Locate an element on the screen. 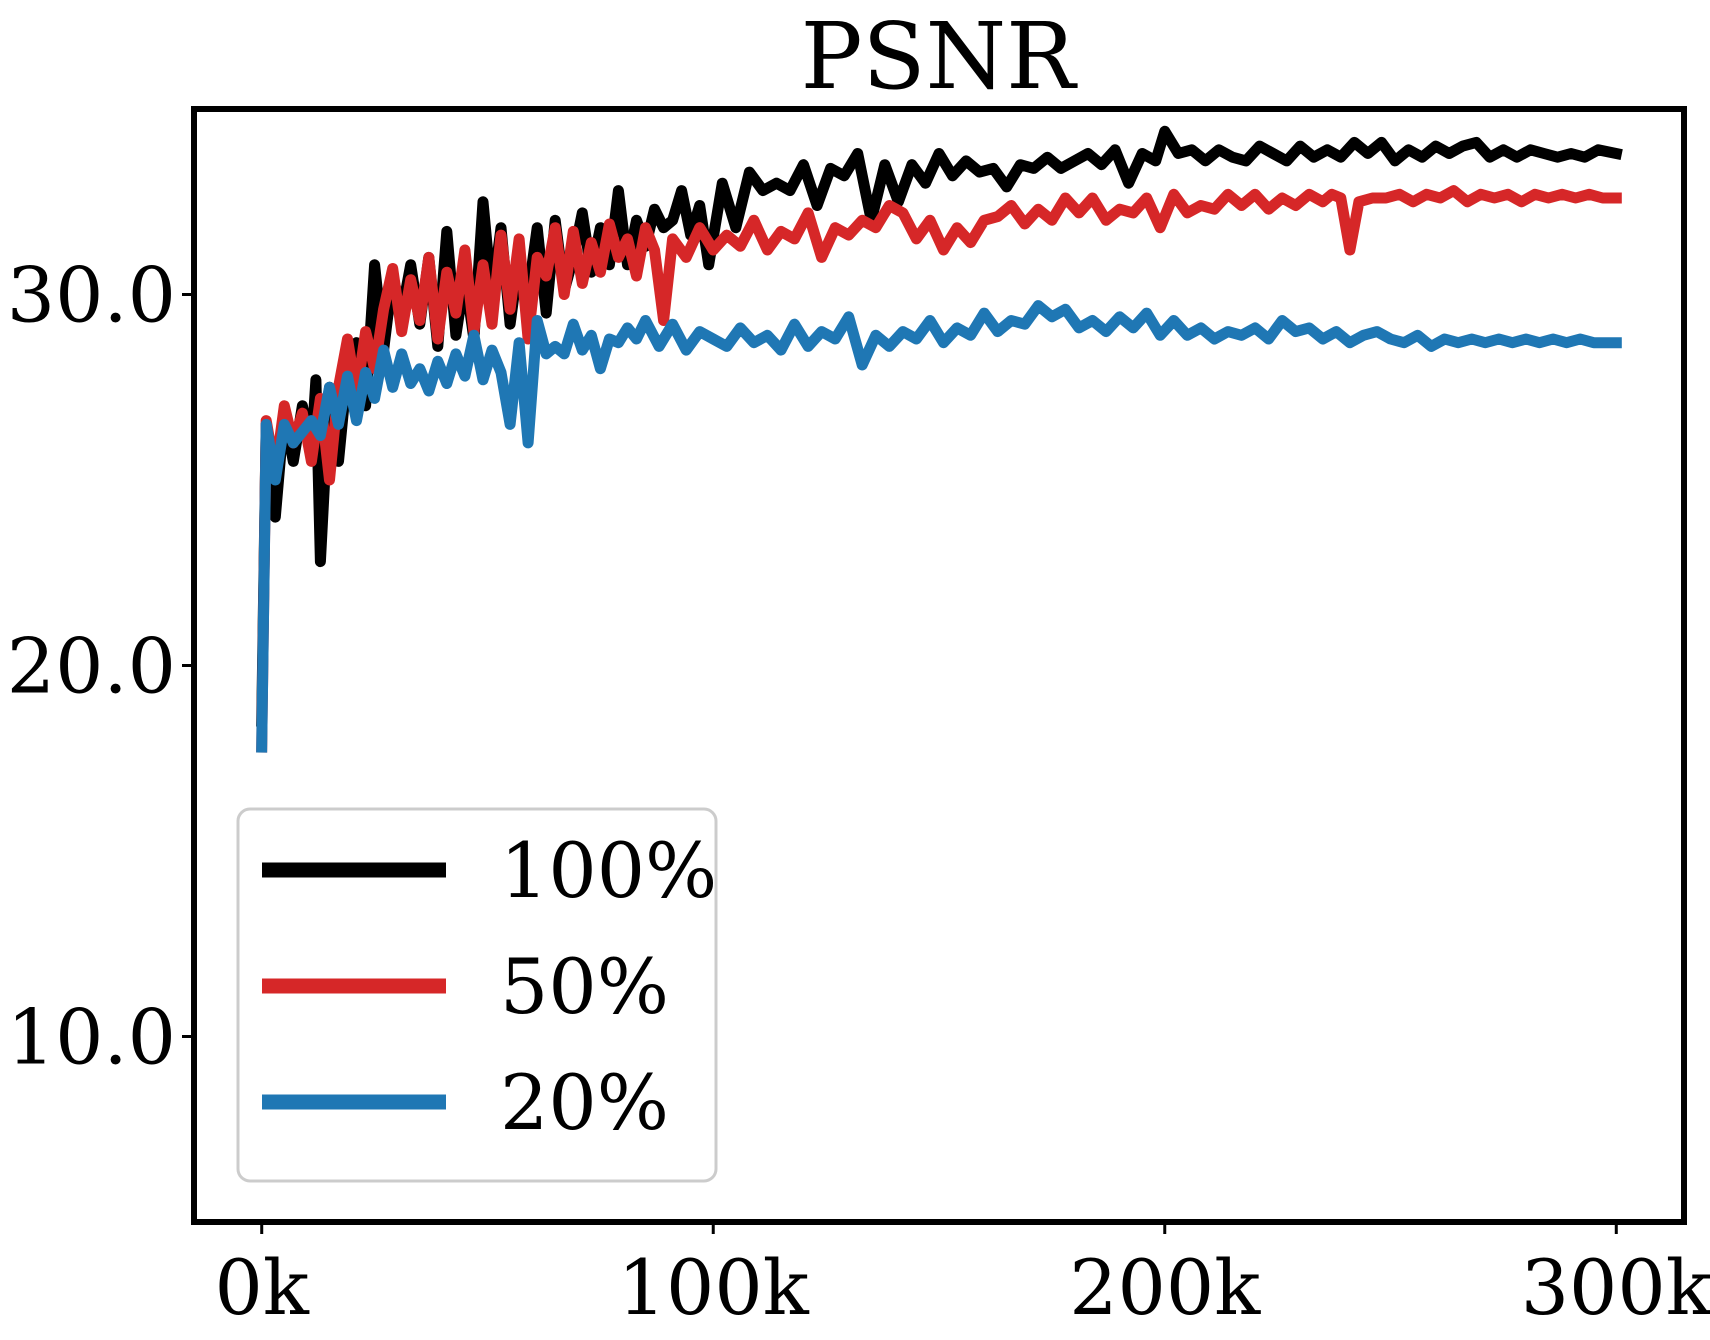  legend-box is located at coordinates (477, 995).